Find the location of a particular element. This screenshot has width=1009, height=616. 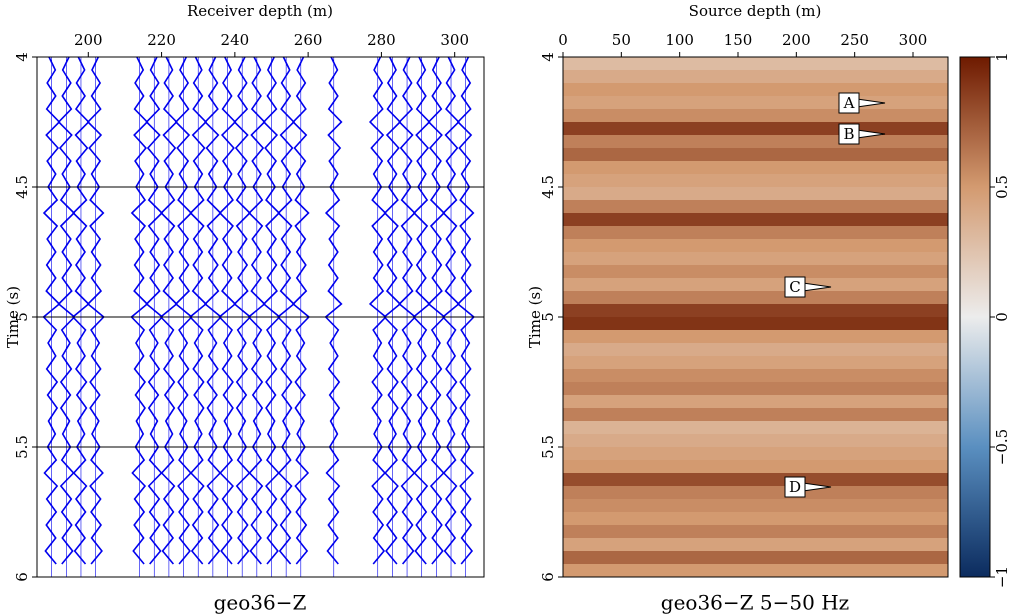

x-axis-label: Source depth (m) is located at coordinates (755, 11).